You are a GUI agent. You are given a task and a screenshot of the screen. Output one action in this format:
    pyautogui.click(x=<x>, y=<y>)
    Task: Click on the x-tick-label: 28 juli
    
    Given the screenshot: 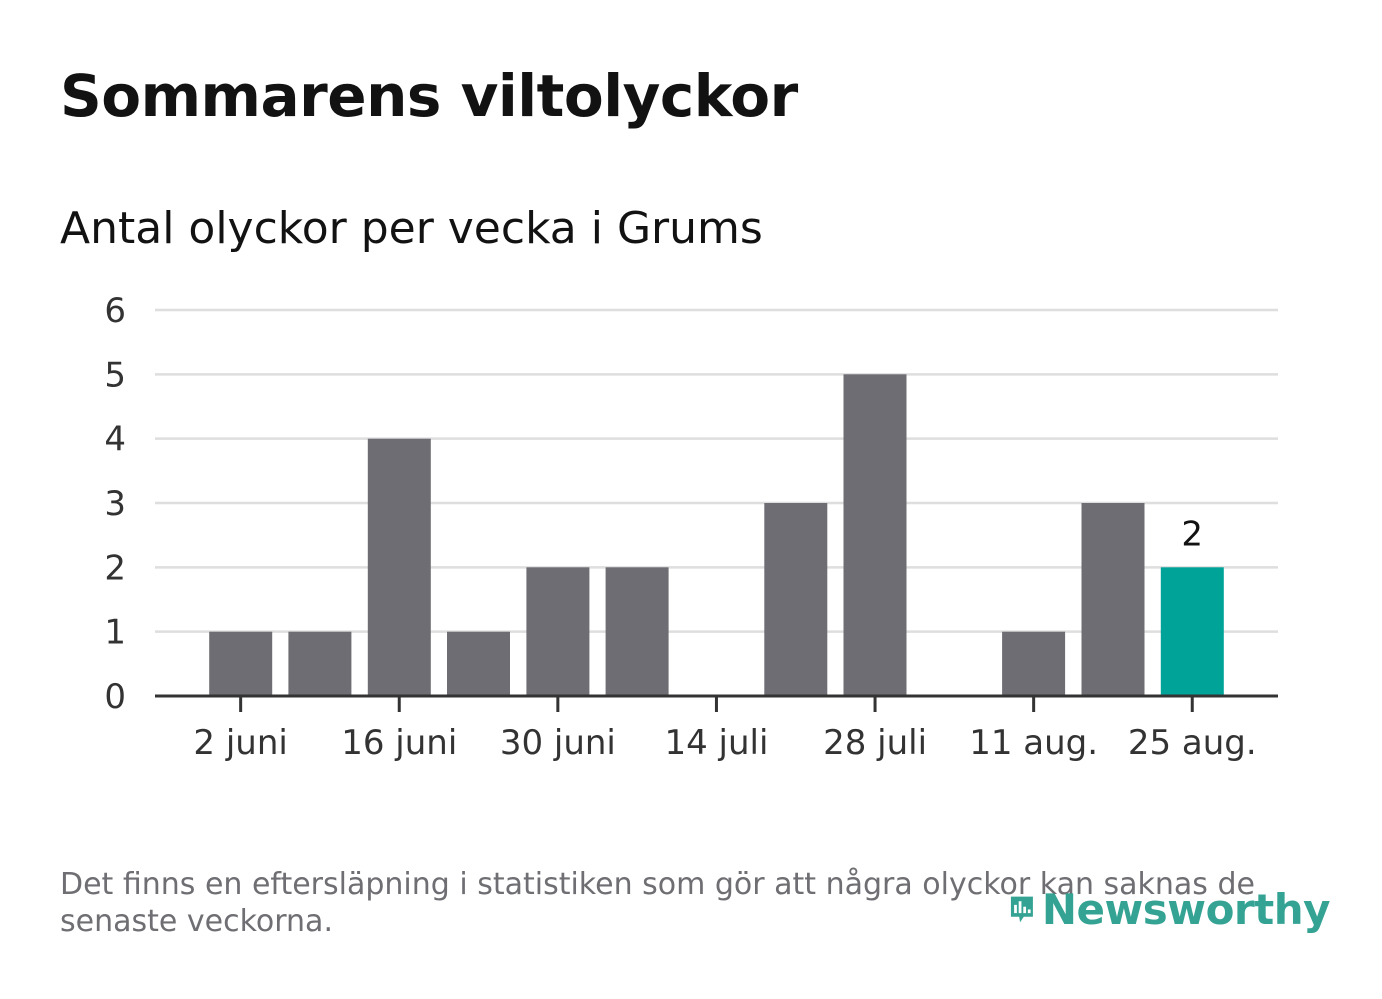 What is the action you would take?
    pyautogui.click(x=875, y=743)
    